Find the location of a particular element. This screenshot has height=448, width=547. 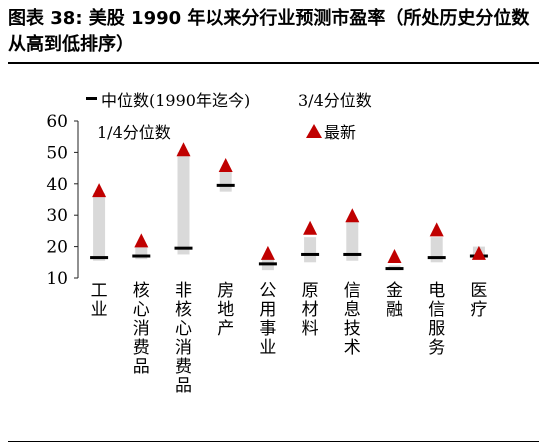

x-tick-label: 信息技术 is located at coordinates (352, 319).